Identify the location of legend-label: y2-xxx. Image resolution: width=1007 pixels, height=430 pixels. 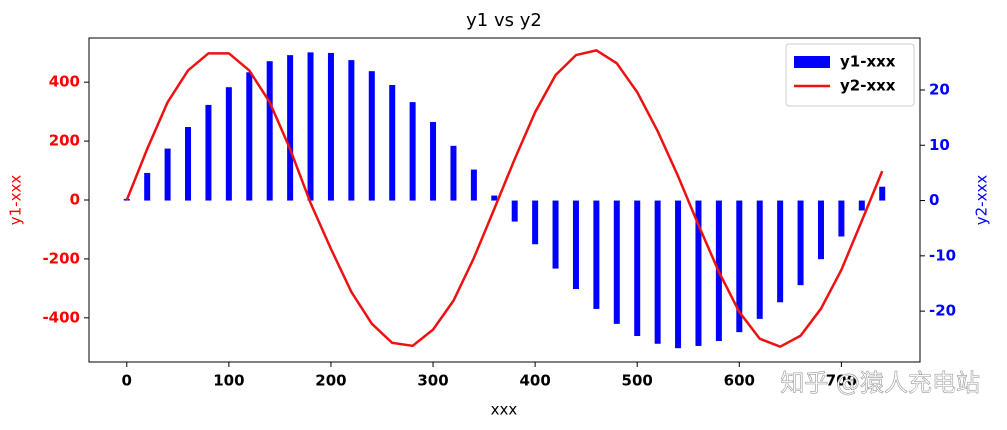
(868, 86).